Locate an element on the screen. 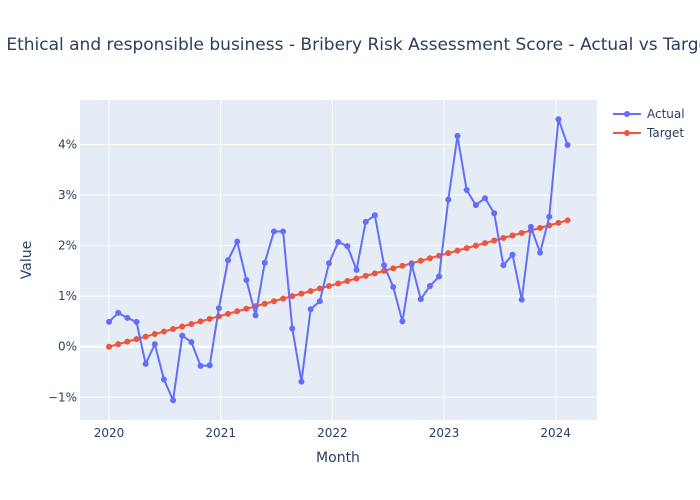  legend-item-target: Target is located at coordinates (648, 133).